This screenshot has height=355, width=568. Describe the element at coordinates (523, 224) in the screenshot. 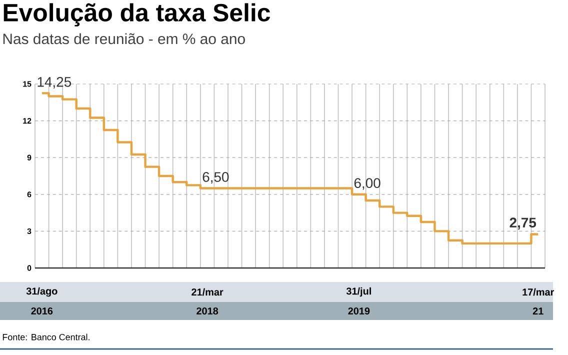

I see `data-label: 2,75` at that location.